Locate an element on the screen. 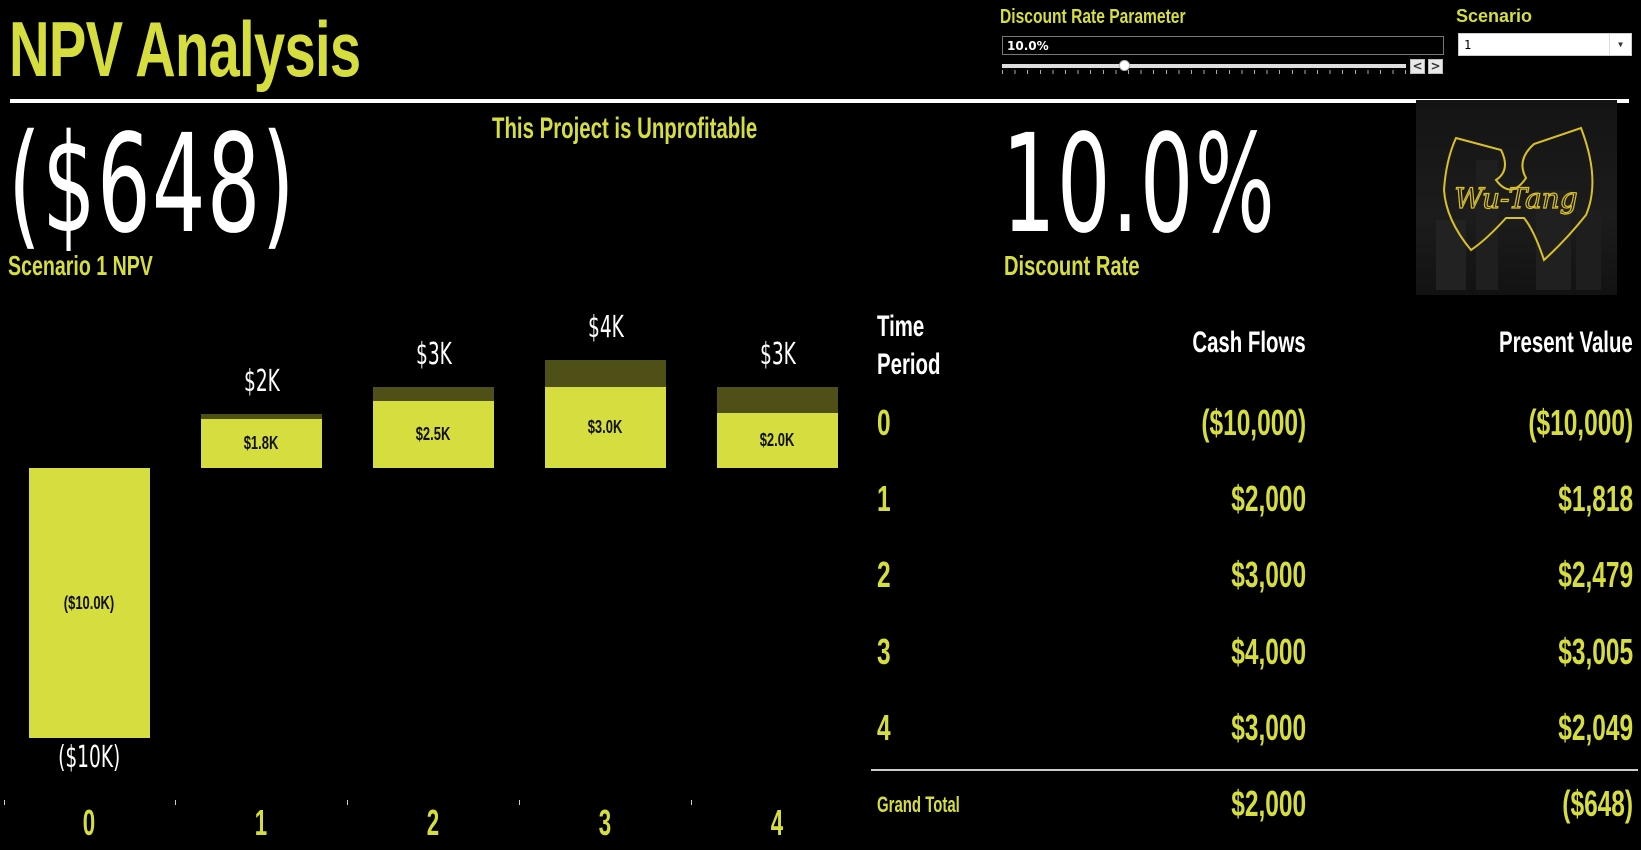 The image size is (1641, 850). present-value-cell: $2,479 is located at coordinates (1595, 574).